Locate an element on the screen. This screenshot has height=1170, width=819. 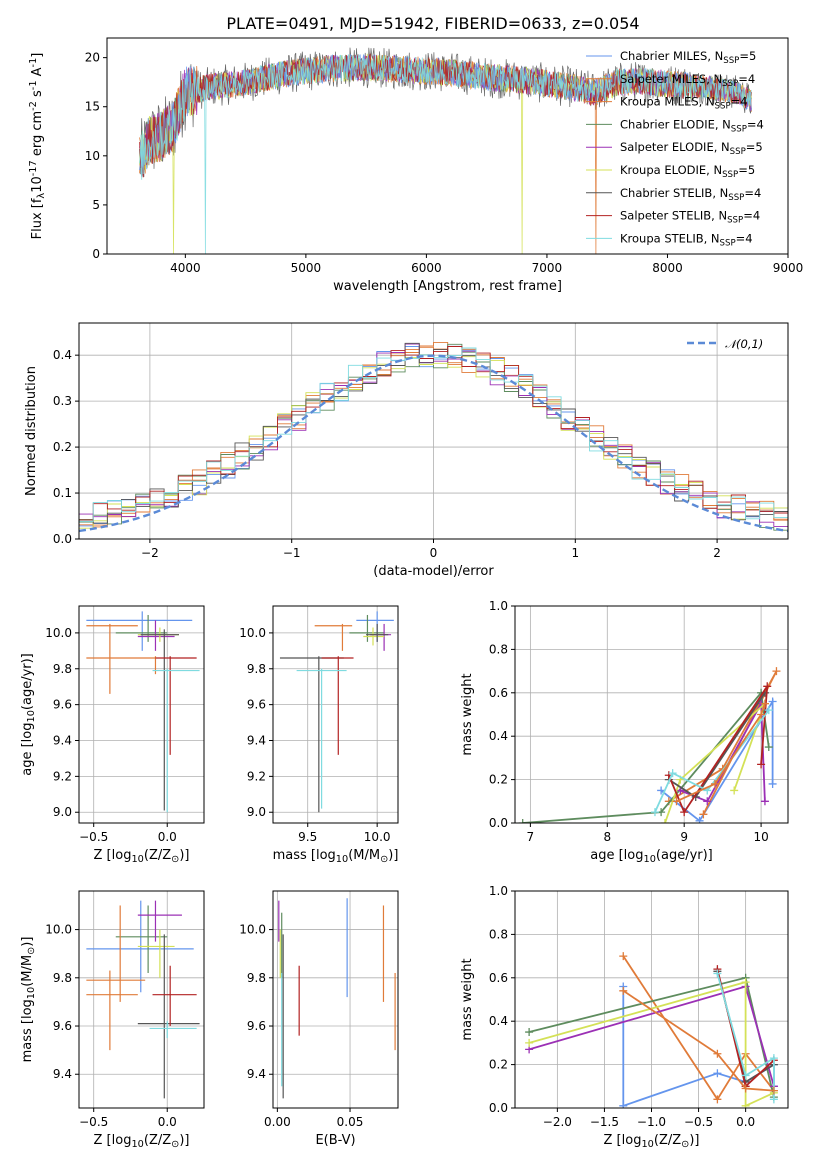
x-tick-label: 4000 is located at coordinates (185, 268).